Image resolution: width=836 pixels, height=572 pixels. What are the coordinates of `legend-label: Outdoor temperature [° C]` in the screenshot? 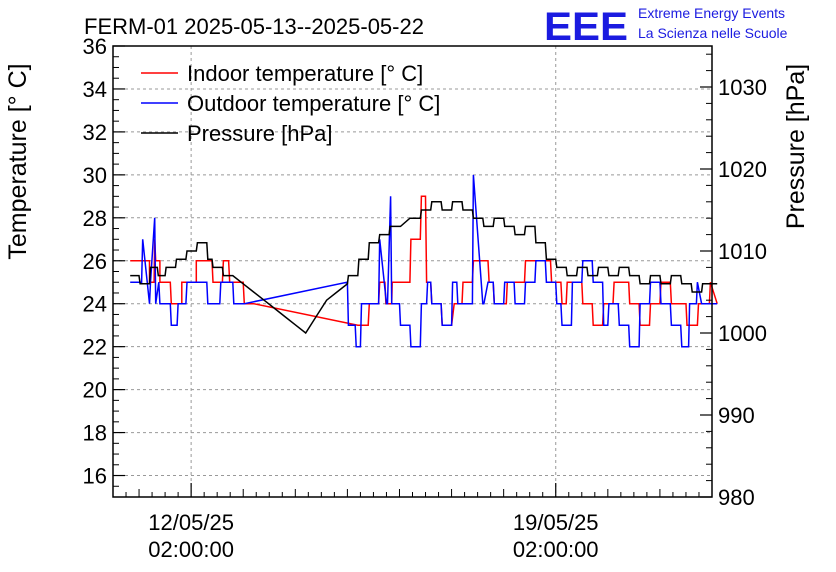 It's located at (313, 103).